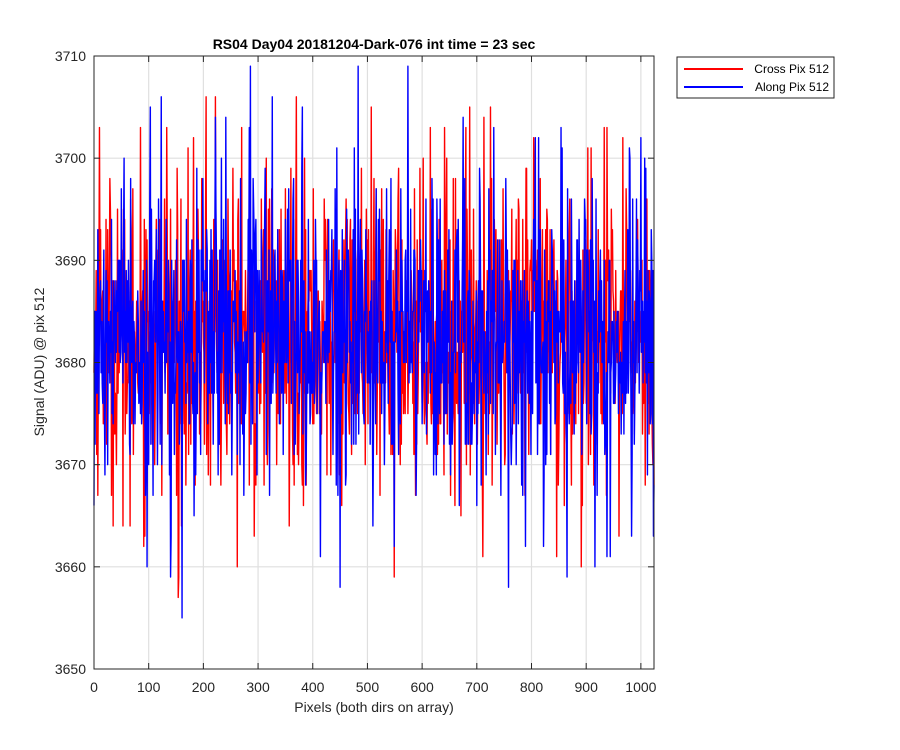  What do you see at coordinates (258, 687) in the screenshot?
I see `x-tick-label: 300` at bounding box center [258, 687].